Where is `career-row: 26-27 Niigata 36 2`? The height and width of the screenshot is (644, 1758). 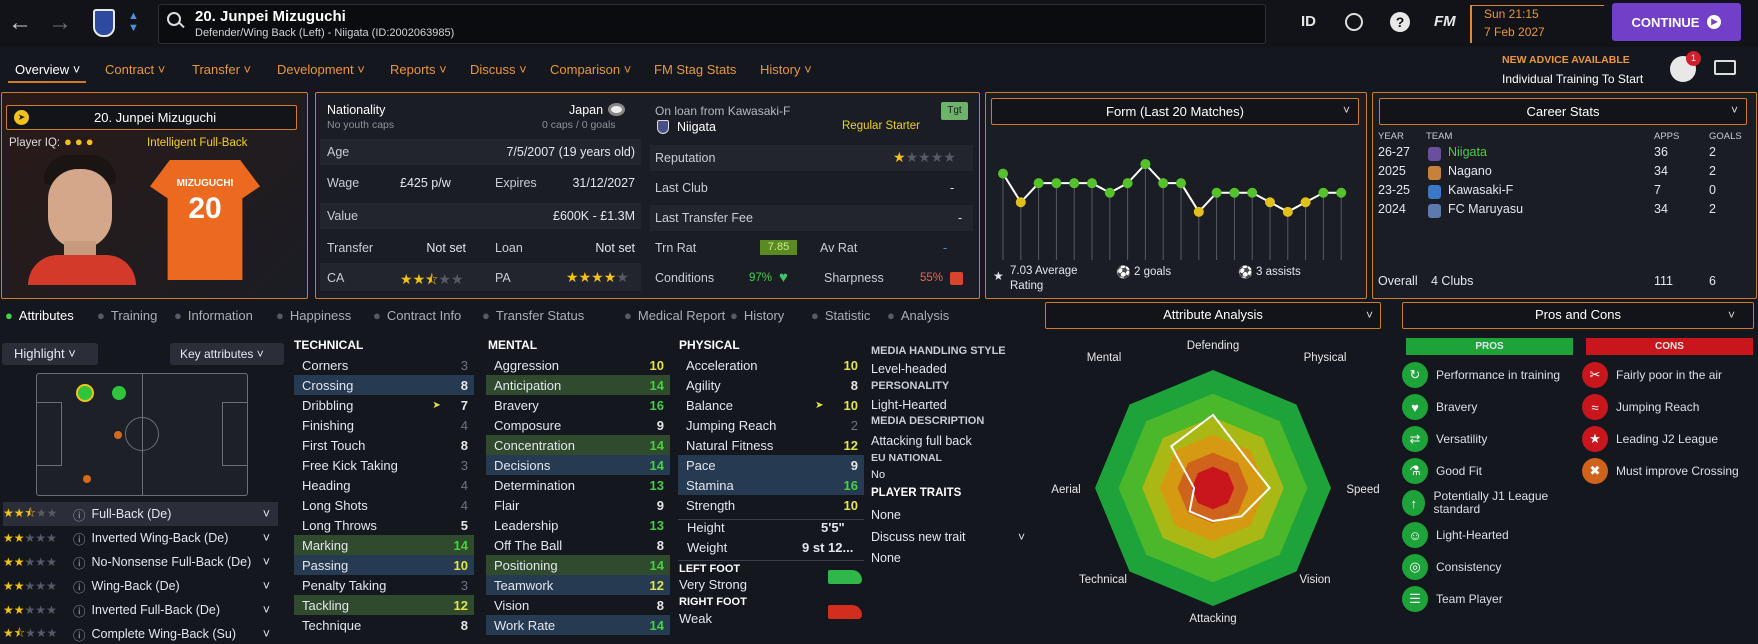
career-row: 26-27 Niigata 36 2 is located at coordinates (1563, 154).